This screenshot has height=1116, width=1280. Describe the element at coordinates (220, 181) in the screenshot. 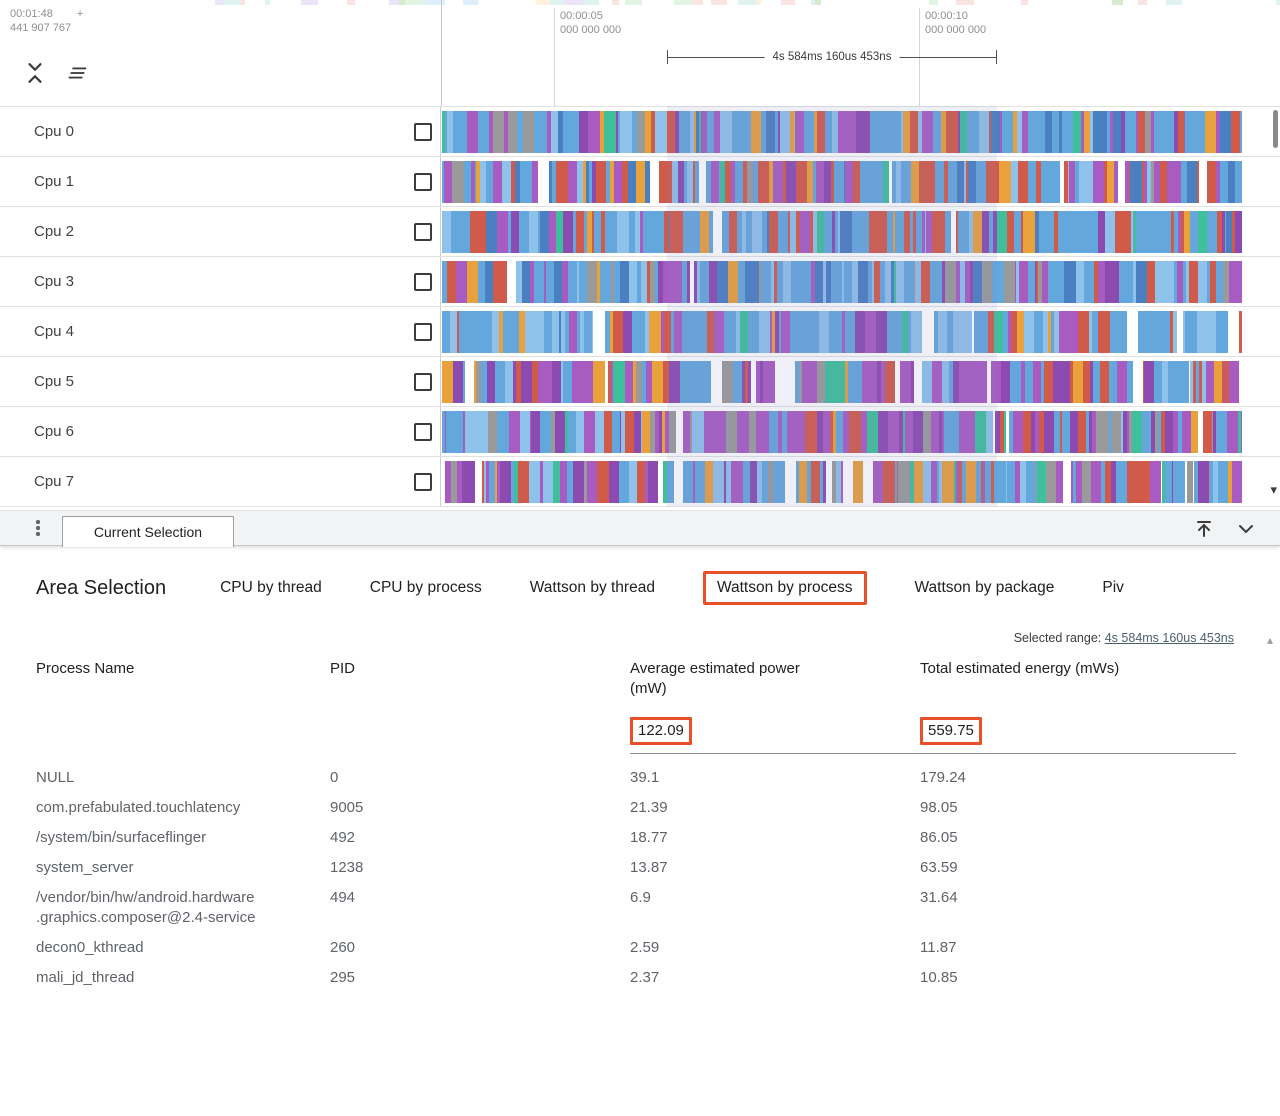

I see `track-label-cell: Cpu 1` at that location.